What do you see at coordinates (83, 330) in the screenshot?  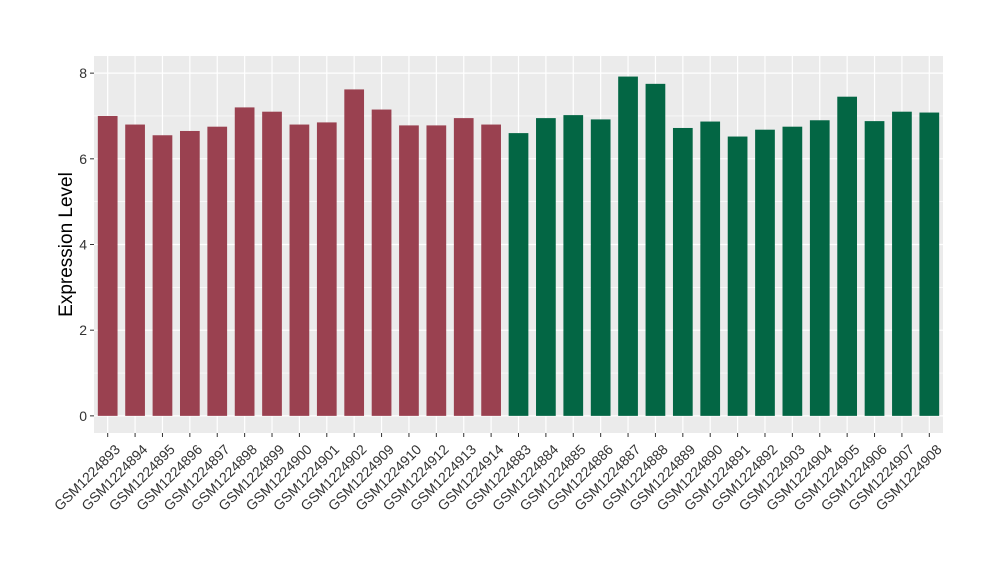 I see `y-tick-label: 2` at bounding box center [83, 330].